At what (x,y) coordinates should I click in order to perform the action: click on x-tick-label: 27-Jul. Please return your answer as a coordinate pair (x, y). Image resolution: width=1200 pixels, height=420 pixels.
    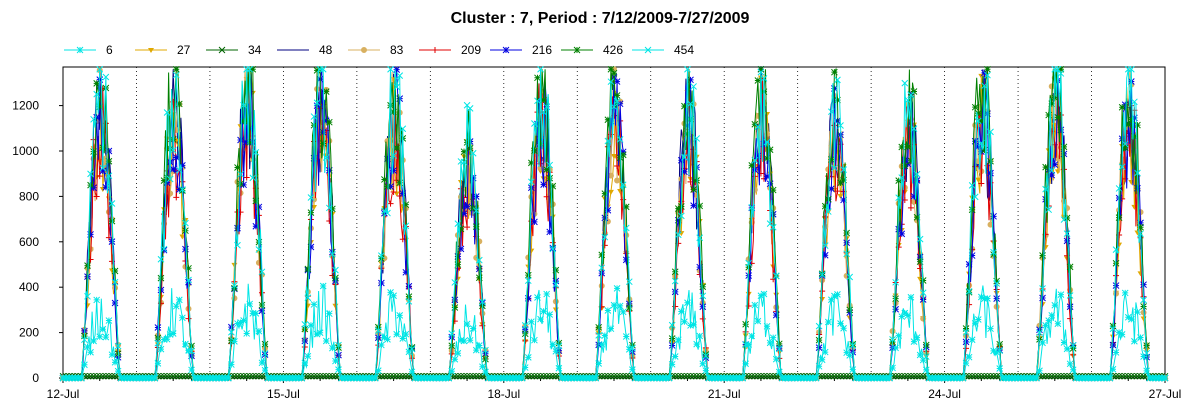
    Looking at the image, I should click on (1165, 394).